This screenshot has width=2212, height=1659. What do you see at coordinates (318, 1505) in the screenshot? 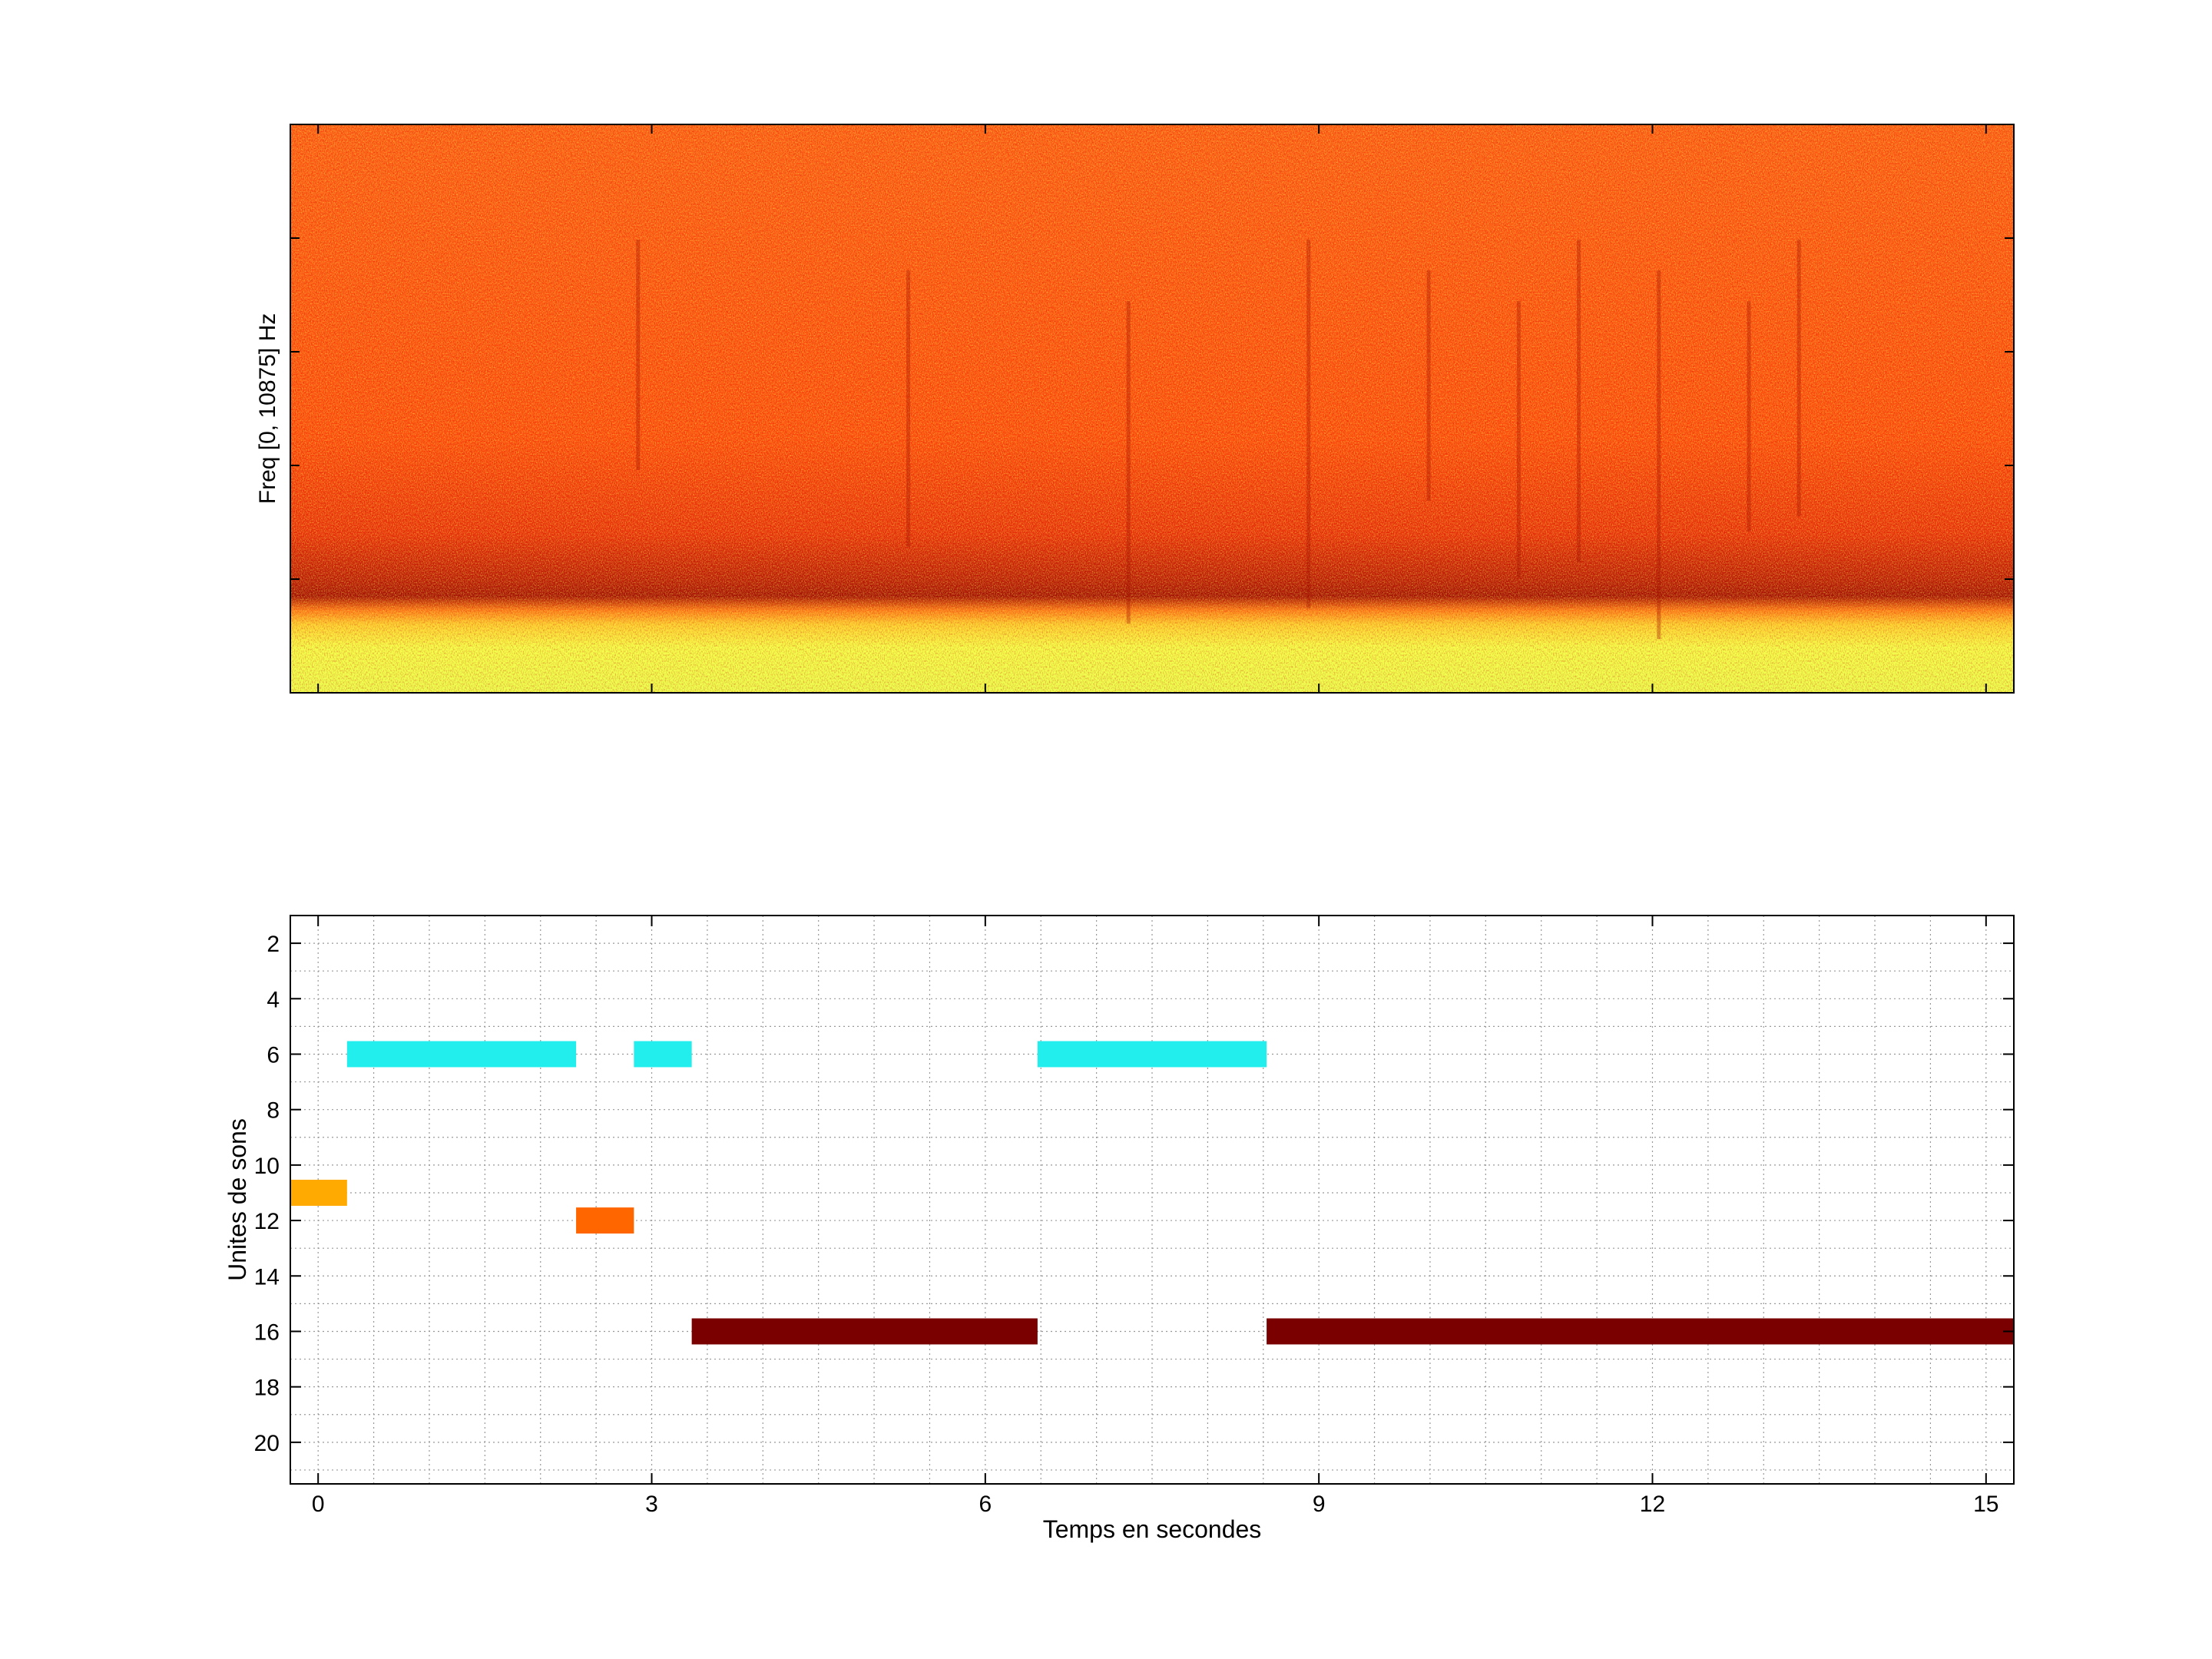
I see `x-tick-label: 0` at bounding box center [318, 1505].